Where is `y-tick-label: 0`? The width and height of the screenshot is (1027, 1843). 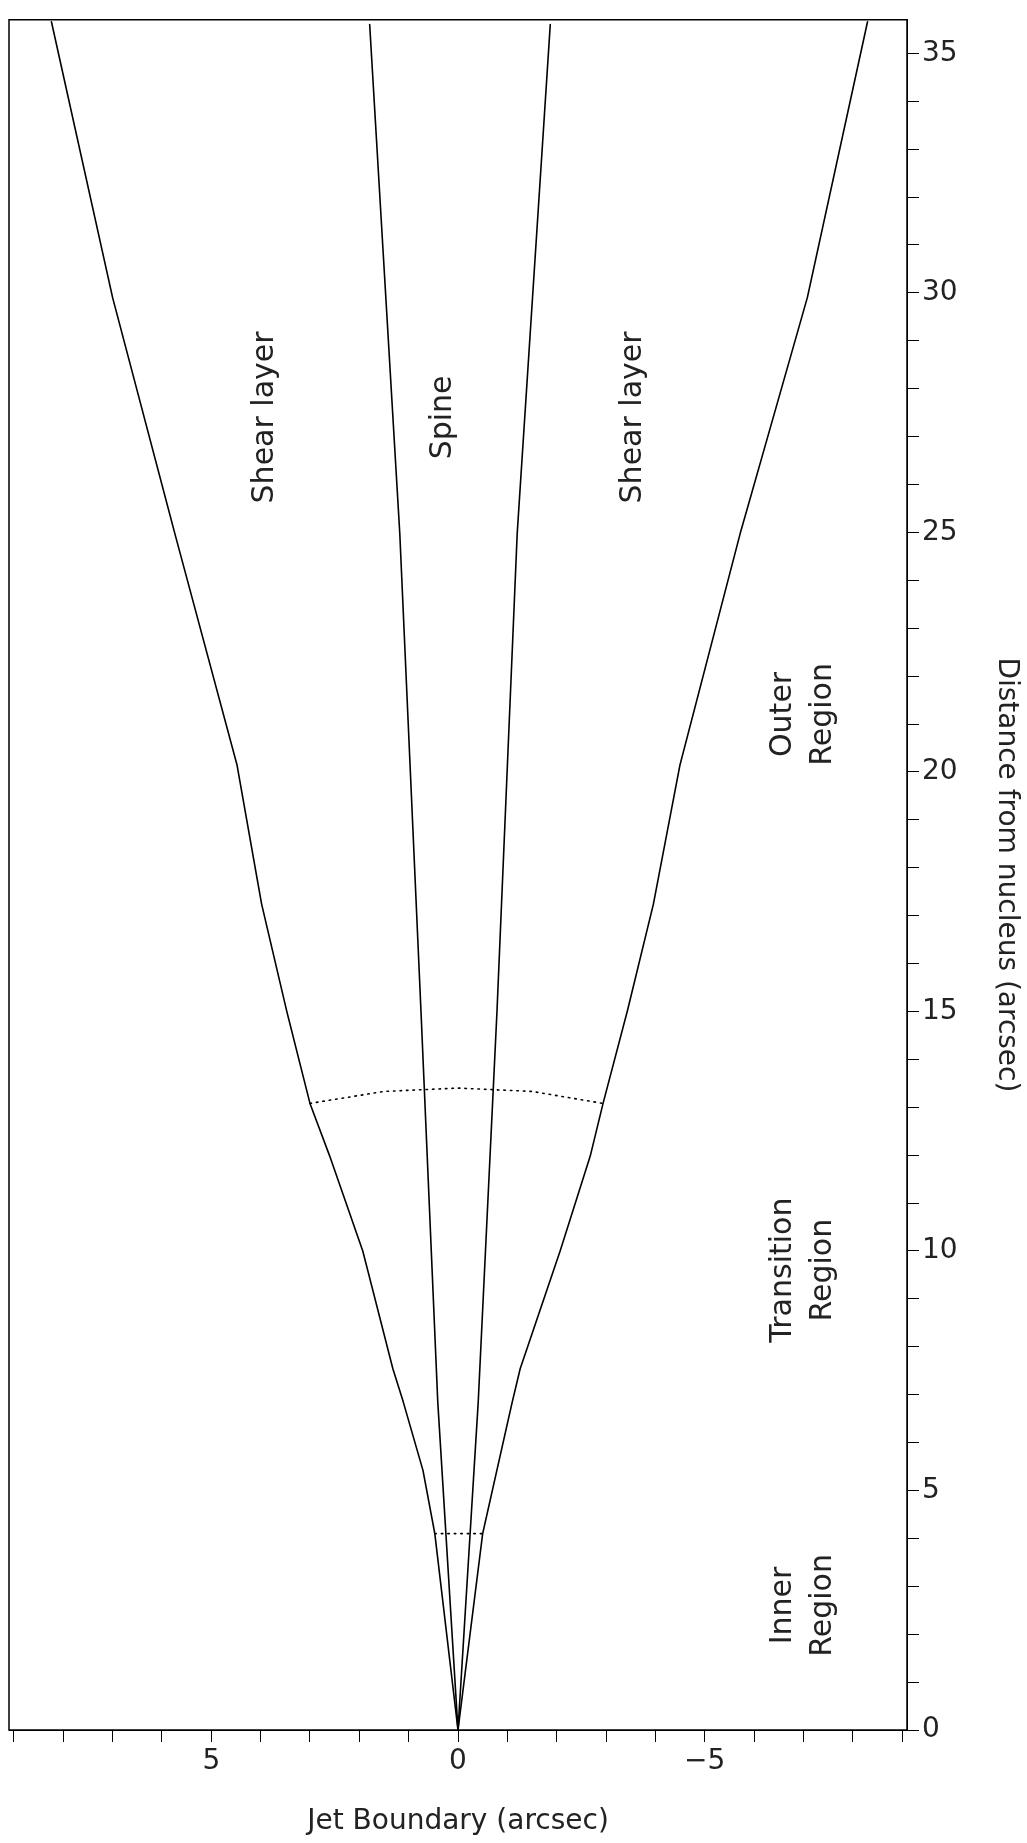
y-tick-label: 0 is located at coordinates (931, 1728).